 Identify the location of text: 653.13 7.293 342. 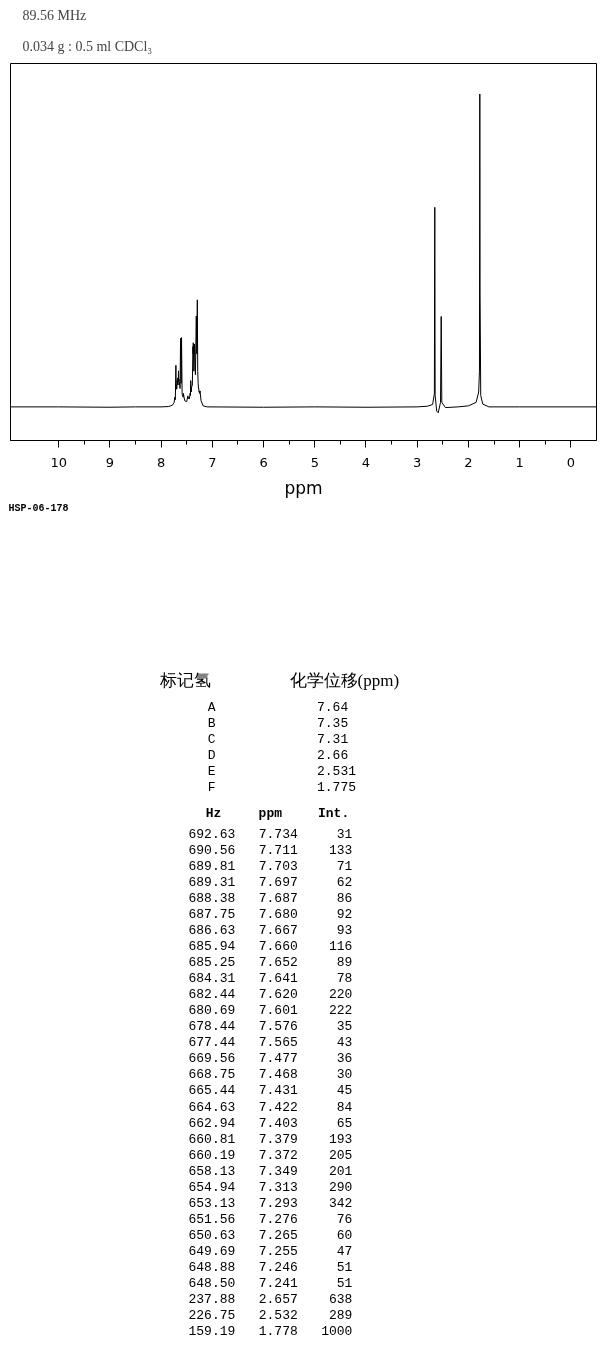
(270, 1203).